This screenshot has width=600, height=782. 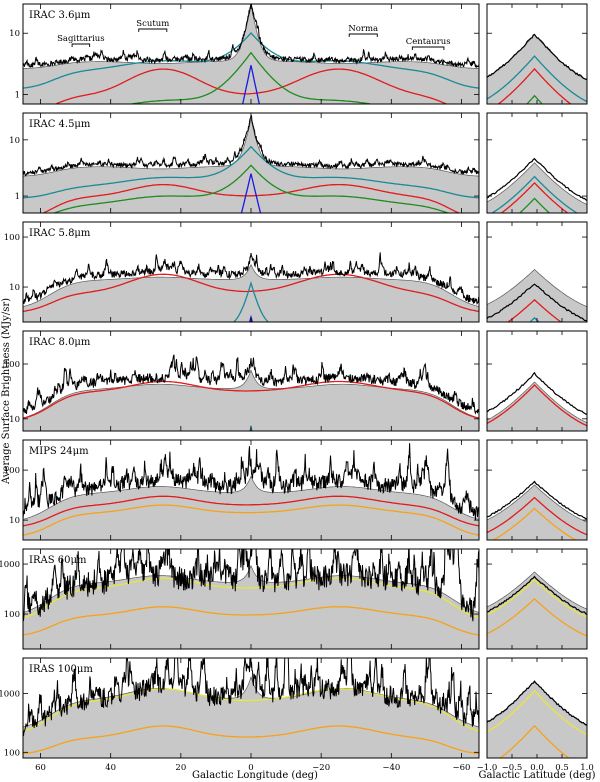 What do you see at coordinates (298, 163) in the screenshot?
I see `panel-2: 1 10 IRAC 4.5μm` at bounding box center [298, 163].